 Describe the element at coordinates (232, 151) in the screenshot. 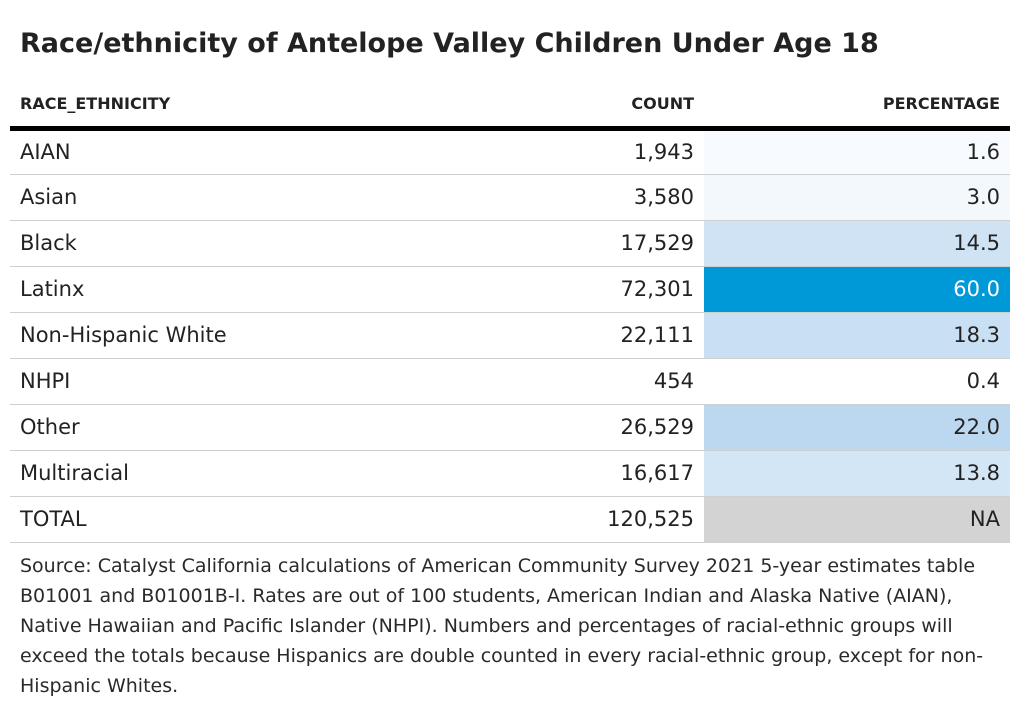

I see `cell-race-ethnicity: AIAN` at that location.